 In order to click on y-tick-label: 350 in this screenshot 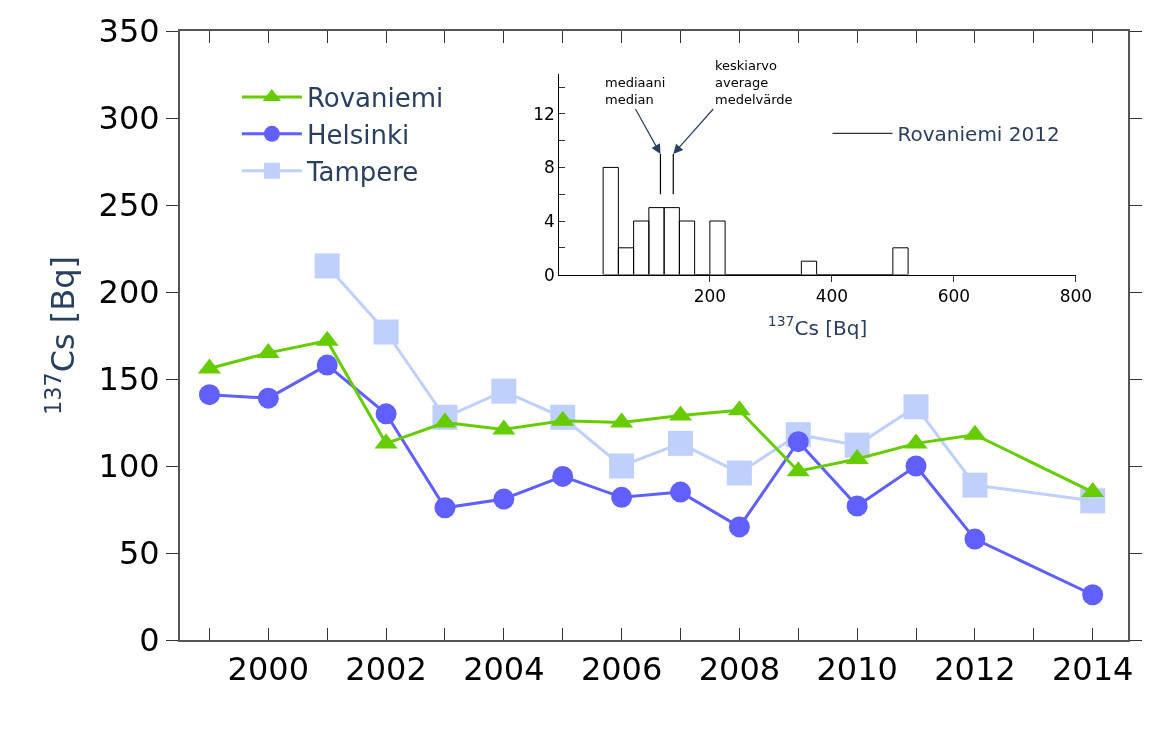, I will do `click(129, 31)`.